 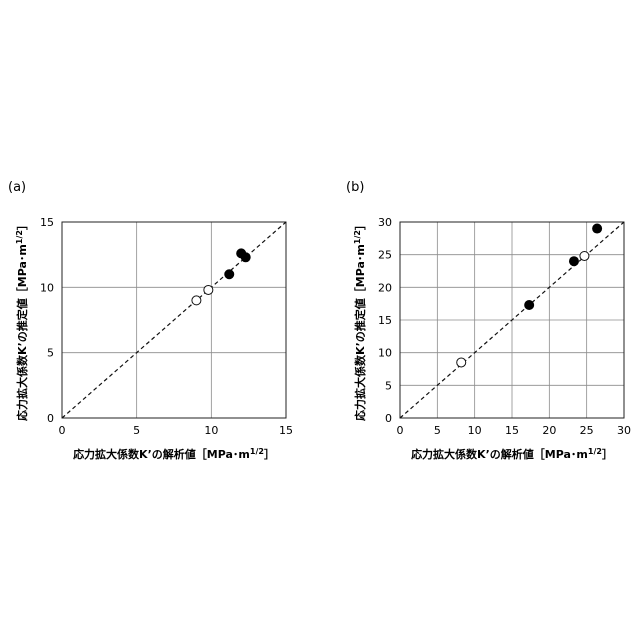 What do you see at coordinates (549, 430) in the screenshot?
I see `x-tick-label: 20` at bounding box center [549, 430].